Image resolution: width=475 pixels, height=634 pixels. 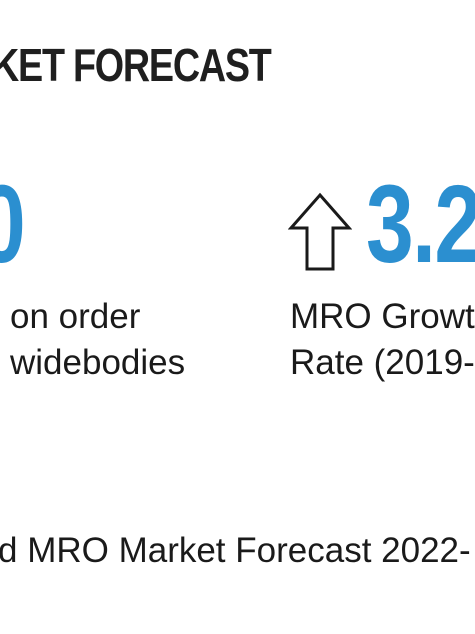 I want to click on stat-right-caption-line1: MRO Growt, so click(x=382, y=316).